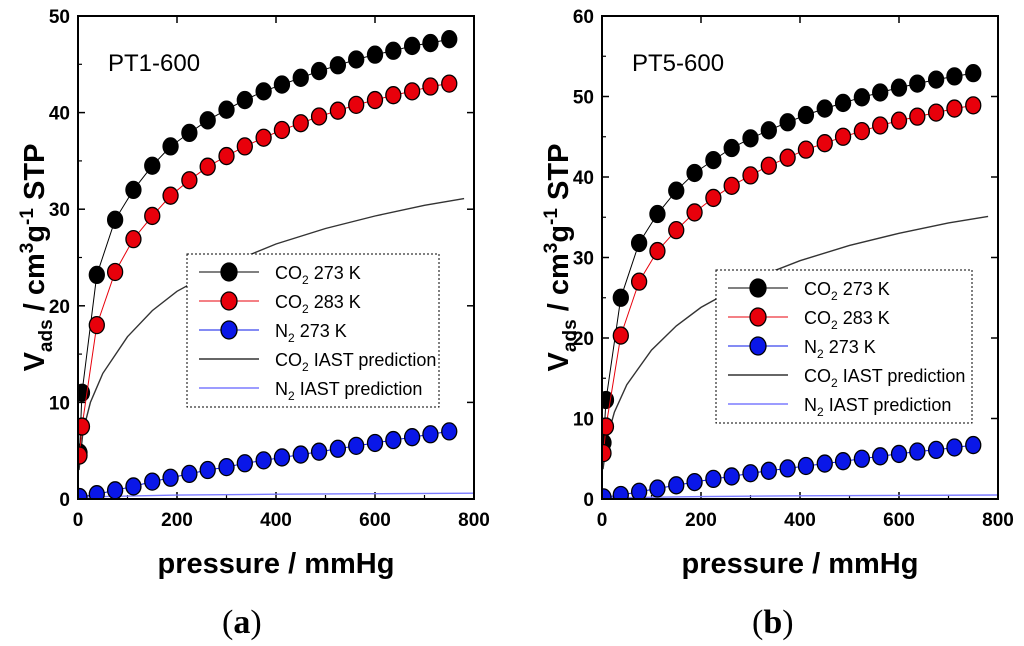 Image resolution: width=1024 pixels, height=646 pixels. Describe the element at coordinates (78, 520) in the screenshot. I see `panel-a-xtick-label: 0` at that location.